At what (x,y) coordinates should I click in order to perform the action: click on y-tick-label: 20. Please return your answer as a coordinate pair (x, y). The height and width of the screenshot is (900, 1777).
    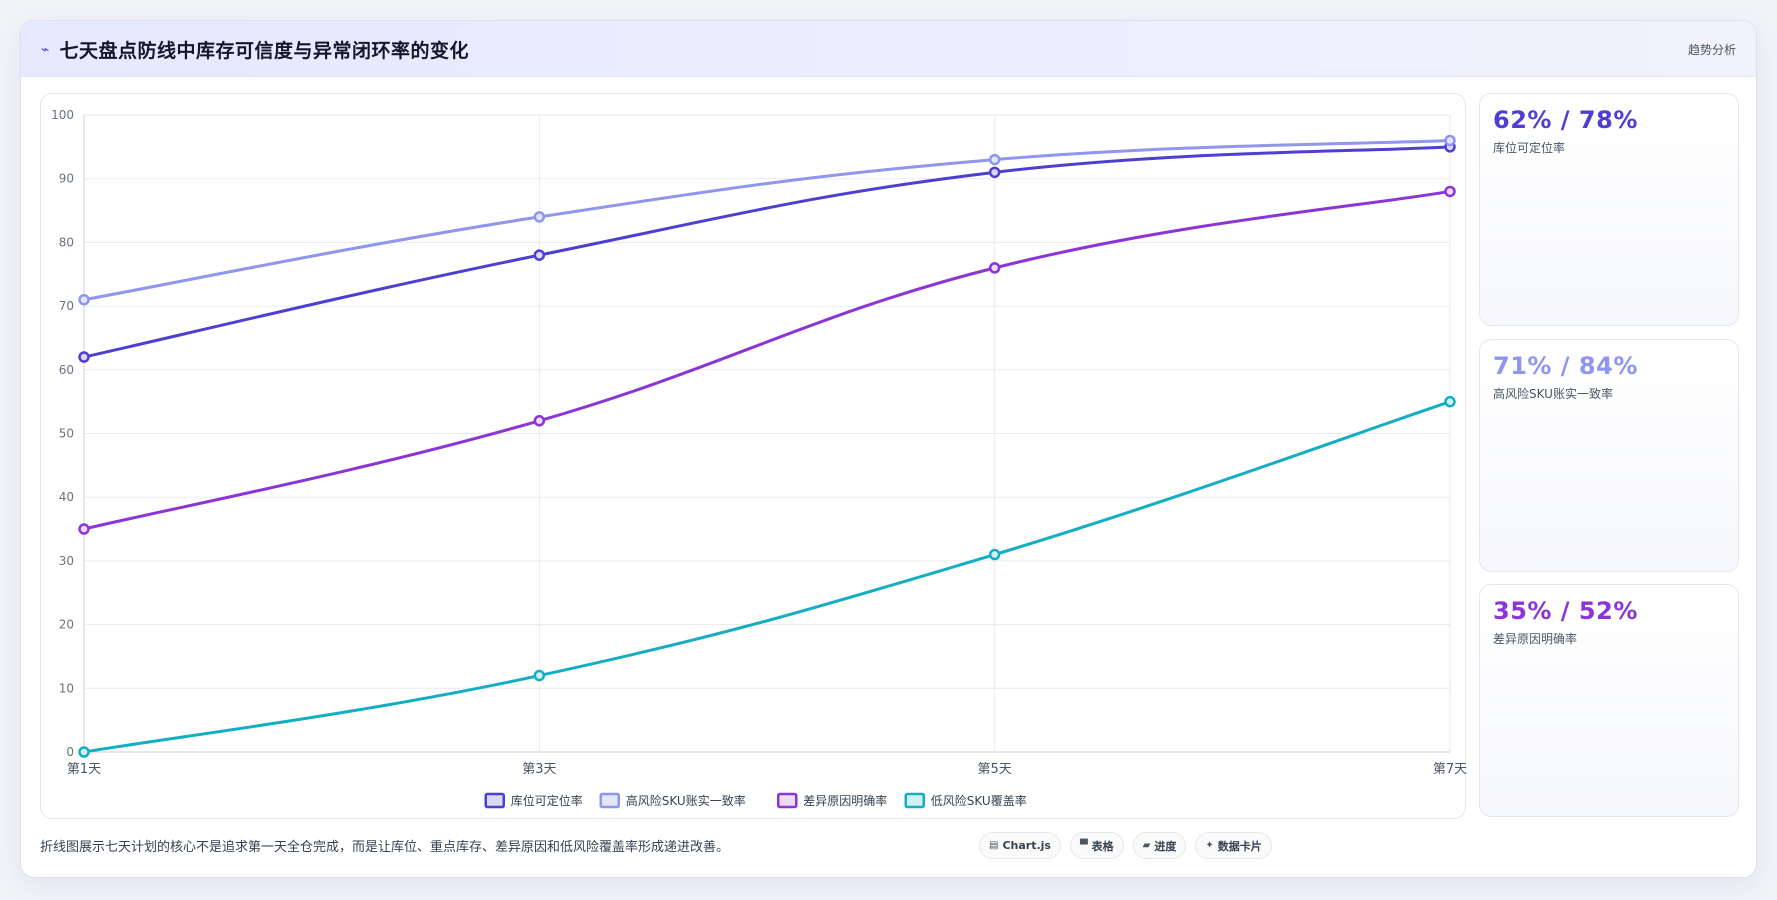
    Looking at the image, I should click on (66, 625).